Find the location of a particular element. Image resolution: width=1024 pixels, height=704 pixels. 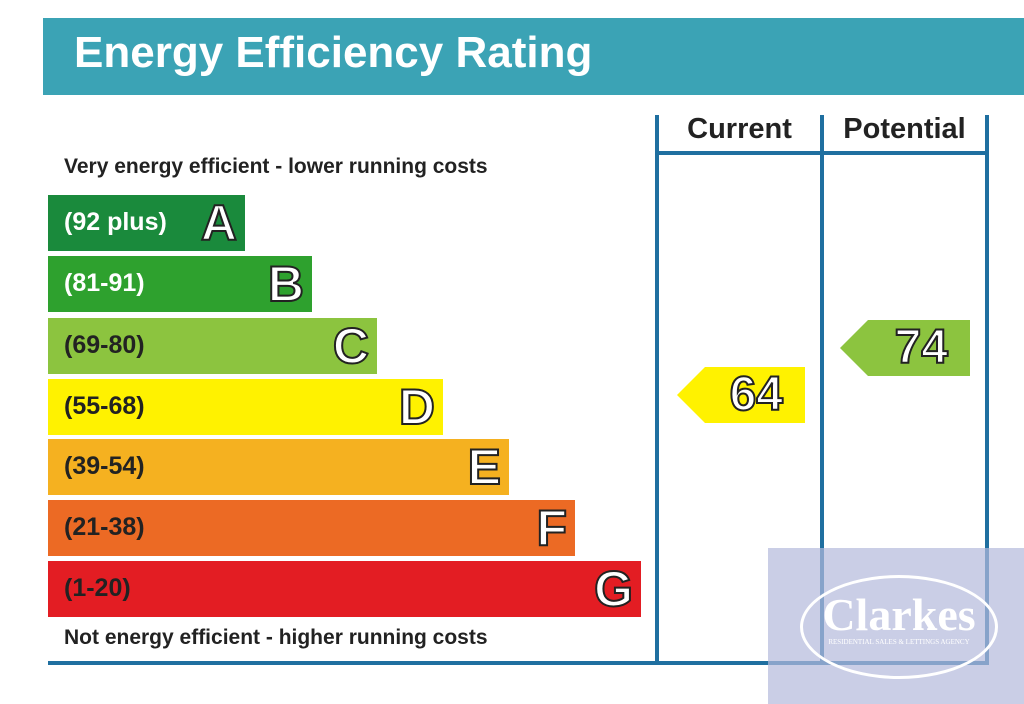

band-bar-d: (55-68) D is located at coordinates (245, 407).